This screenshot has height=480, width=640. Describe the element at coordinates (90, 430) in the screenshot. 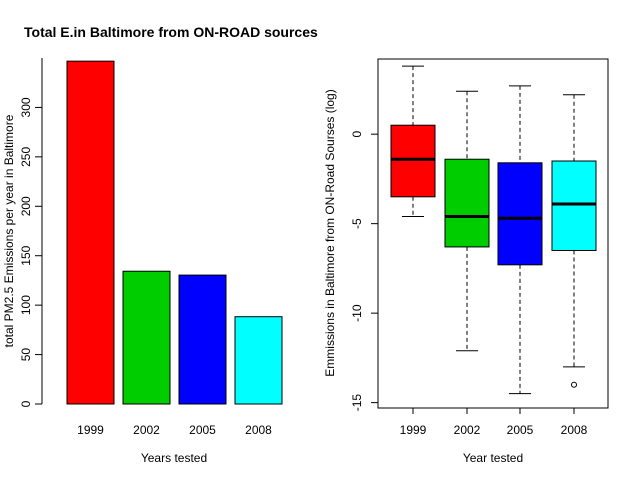

I see `left-x-tick-label: 1999` at that location.